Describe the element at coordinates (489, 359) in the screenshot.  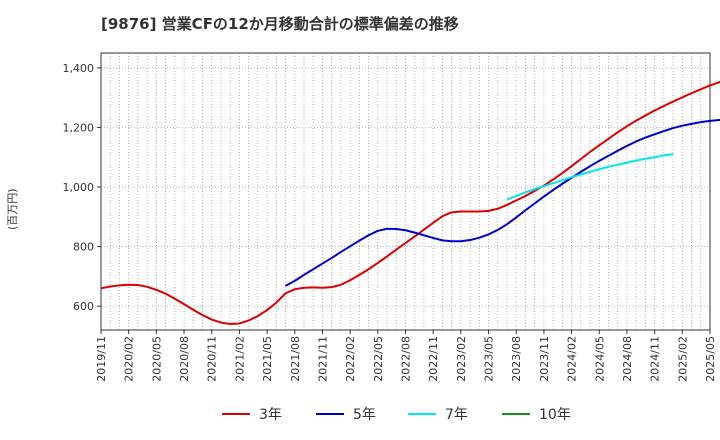
I see `x-tick-label: 2023/05` at that location.